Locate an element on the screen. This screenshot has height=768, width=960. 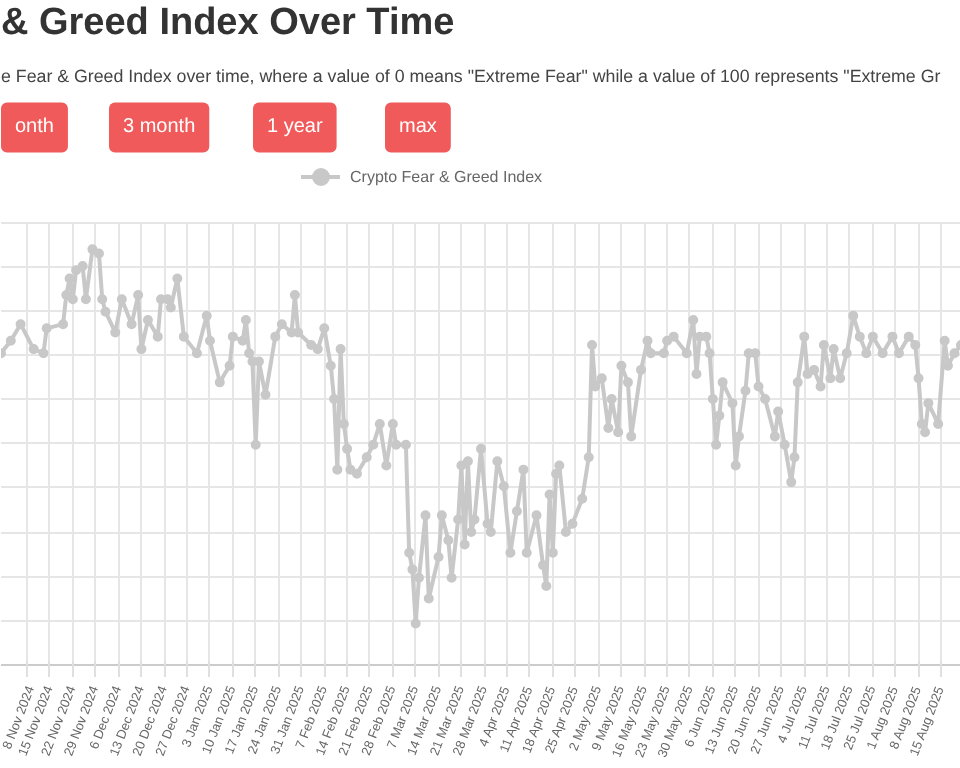
text: onth is located at coordinates (34, 127).